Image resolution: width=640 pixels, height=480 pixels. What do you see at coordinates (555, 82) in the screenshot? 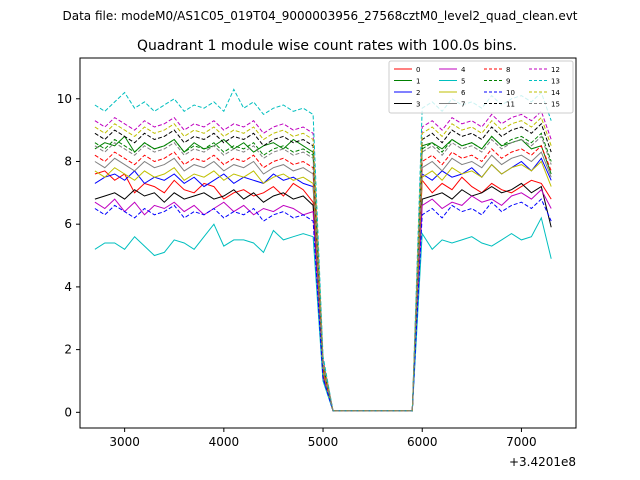
I see `legend-label-13: 13` at bounding box center [555, 82].